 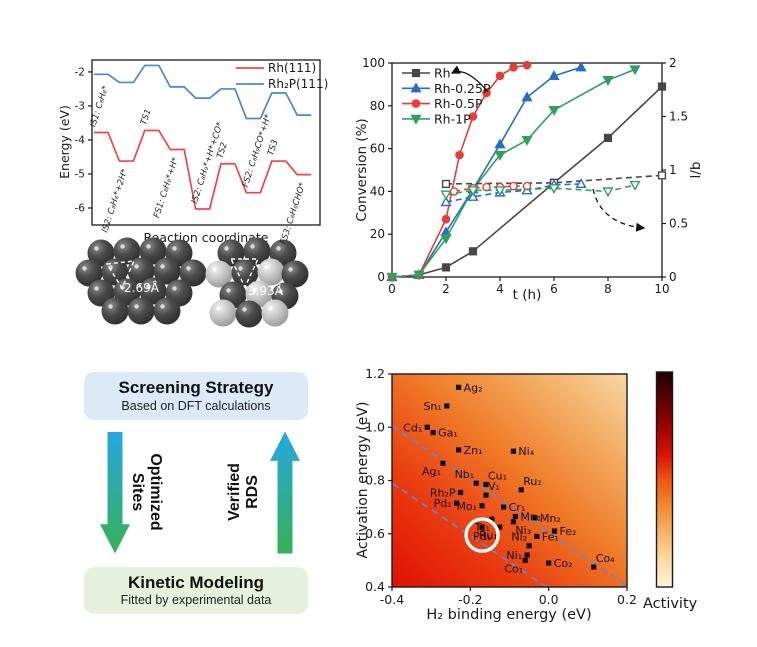 I want to click on point-label: Ni₂, so click(x=519, y=537).